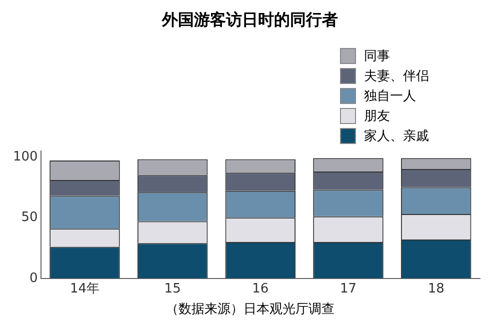 This screenshot has height=328, width=500. Describe the element at coordinates (377, 56) in the screenshot. I see `legend-label: 同事` at that location.